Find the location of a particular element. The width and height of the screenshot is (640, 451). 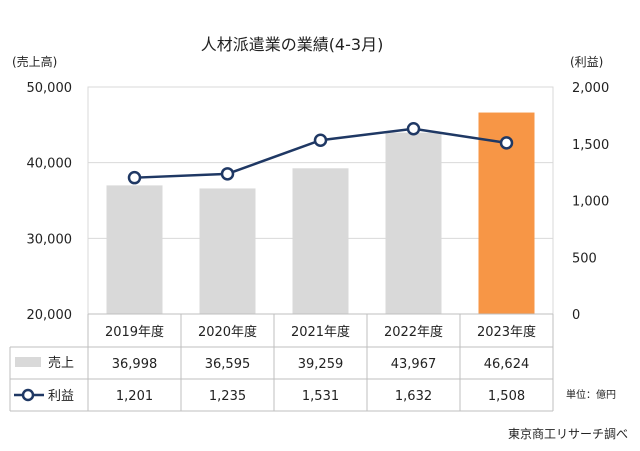

source-note: 東京商工リサーチ調べ is located at coordinates (568, 433).